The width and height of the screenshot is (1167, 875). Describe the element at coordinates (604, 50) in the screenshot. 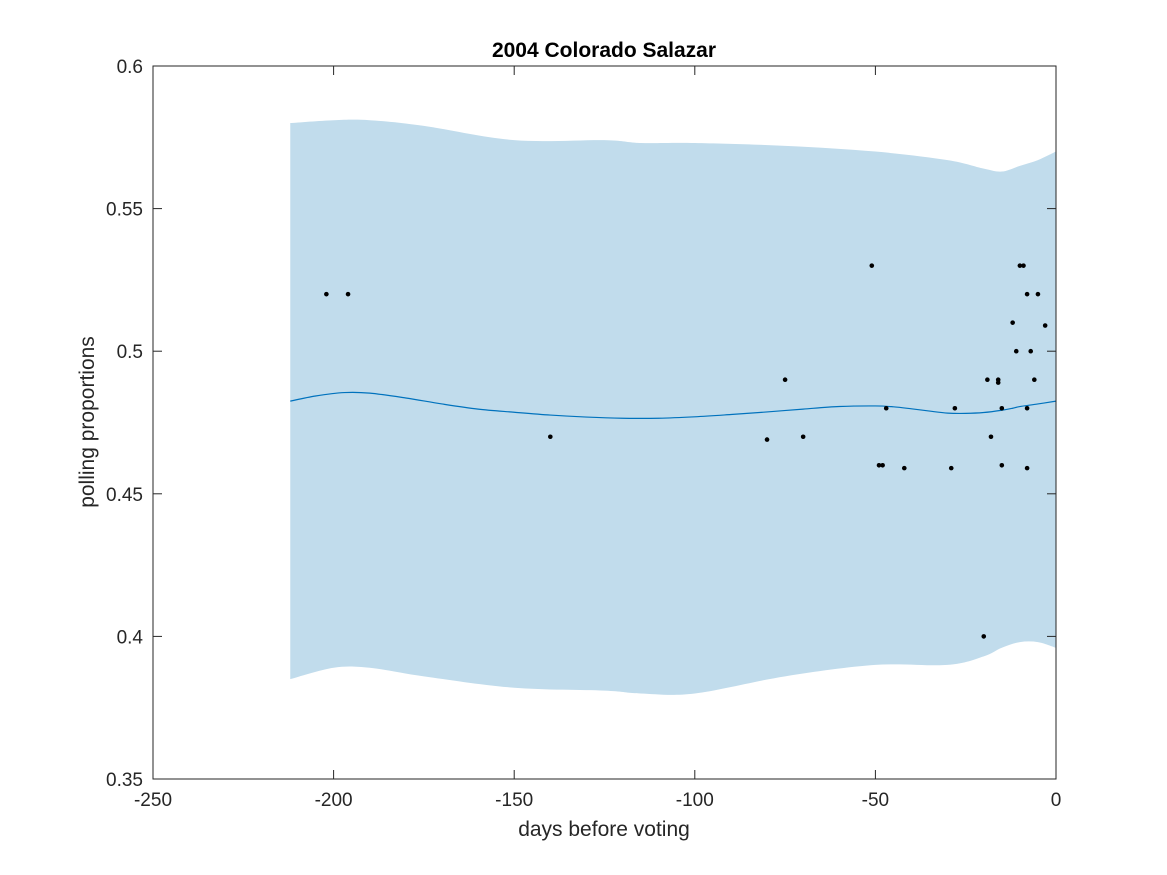

I see `chart-title: 2004 Colorado Salazar` at that location.